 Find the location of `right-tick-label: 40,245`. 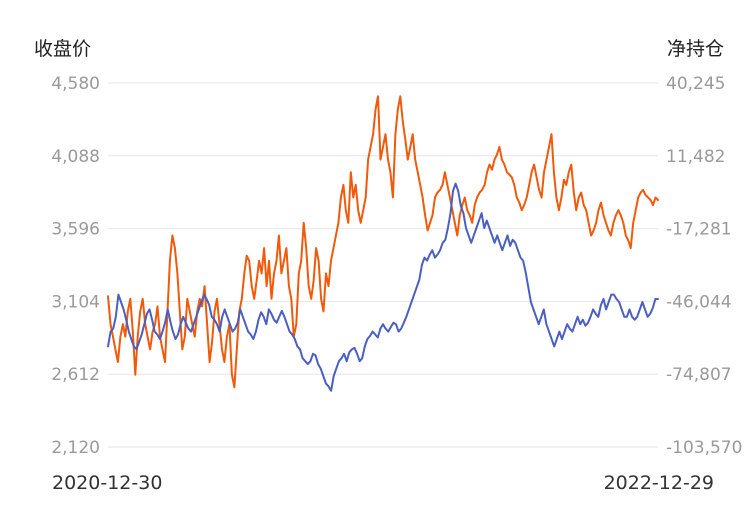

right-tick-label: 40,245 is located at coordinates (695, 84).